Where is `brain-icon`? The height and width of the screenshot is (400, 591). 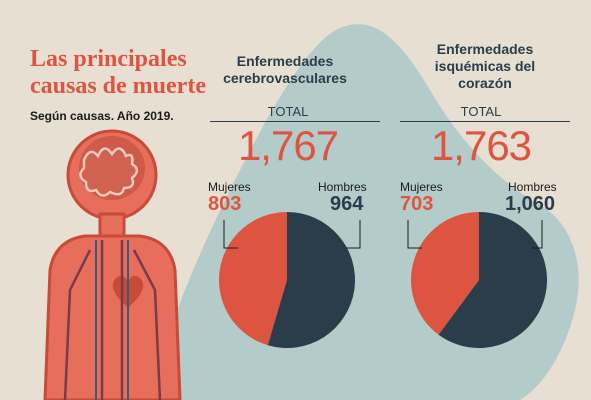
brain-icon is located at coordinates (109, 172).